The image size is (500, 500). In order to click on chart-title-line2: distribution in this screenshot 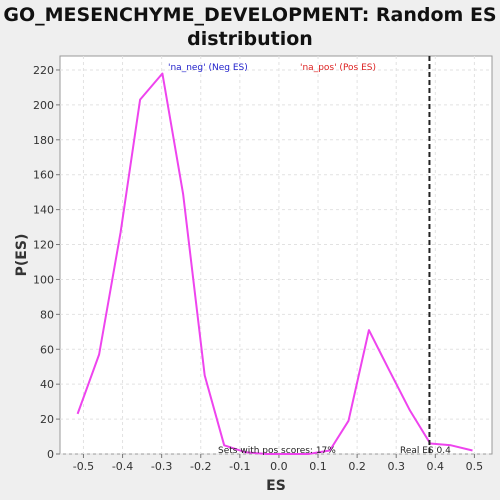, I will do `click(250, 39)`.